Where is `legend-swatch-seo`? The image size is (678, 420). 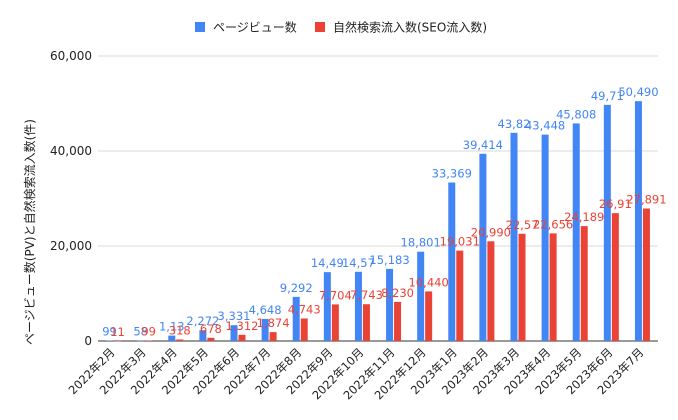 legend-swatch-seo is located at coordinates (320, 27).